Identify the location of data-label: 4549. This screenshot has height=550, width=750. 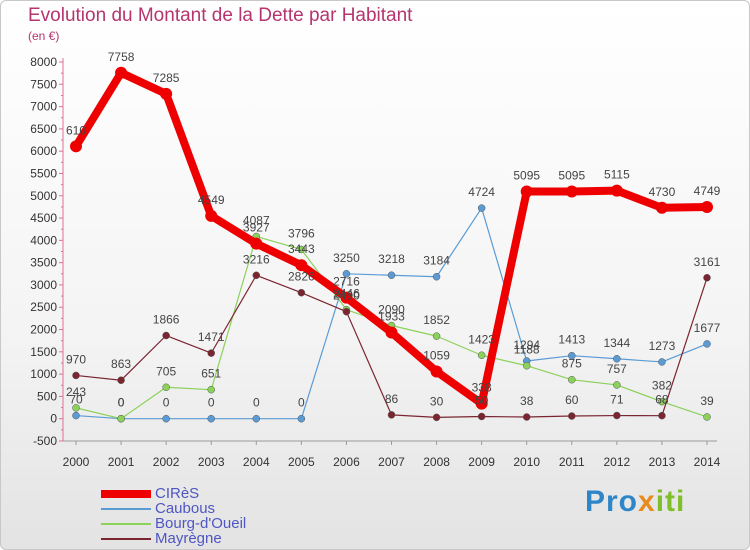
(211, 200).